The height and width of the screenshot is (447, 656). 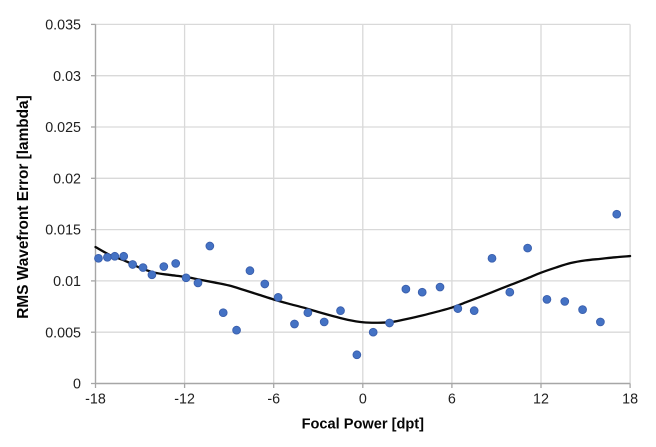 What do you see at coordinates (67, 282) in the screenshot?
I see `y-tick-label: 0.01` at bounding box center [67, 282].